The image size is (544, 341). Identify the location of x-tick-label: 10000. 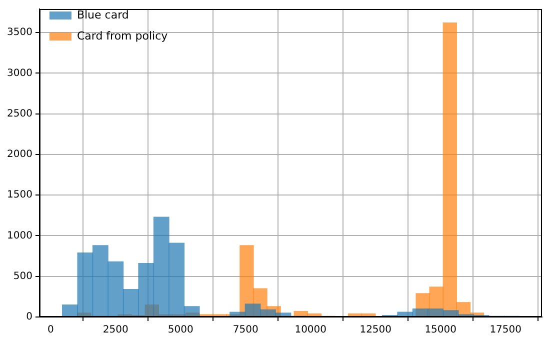
(310, 330).